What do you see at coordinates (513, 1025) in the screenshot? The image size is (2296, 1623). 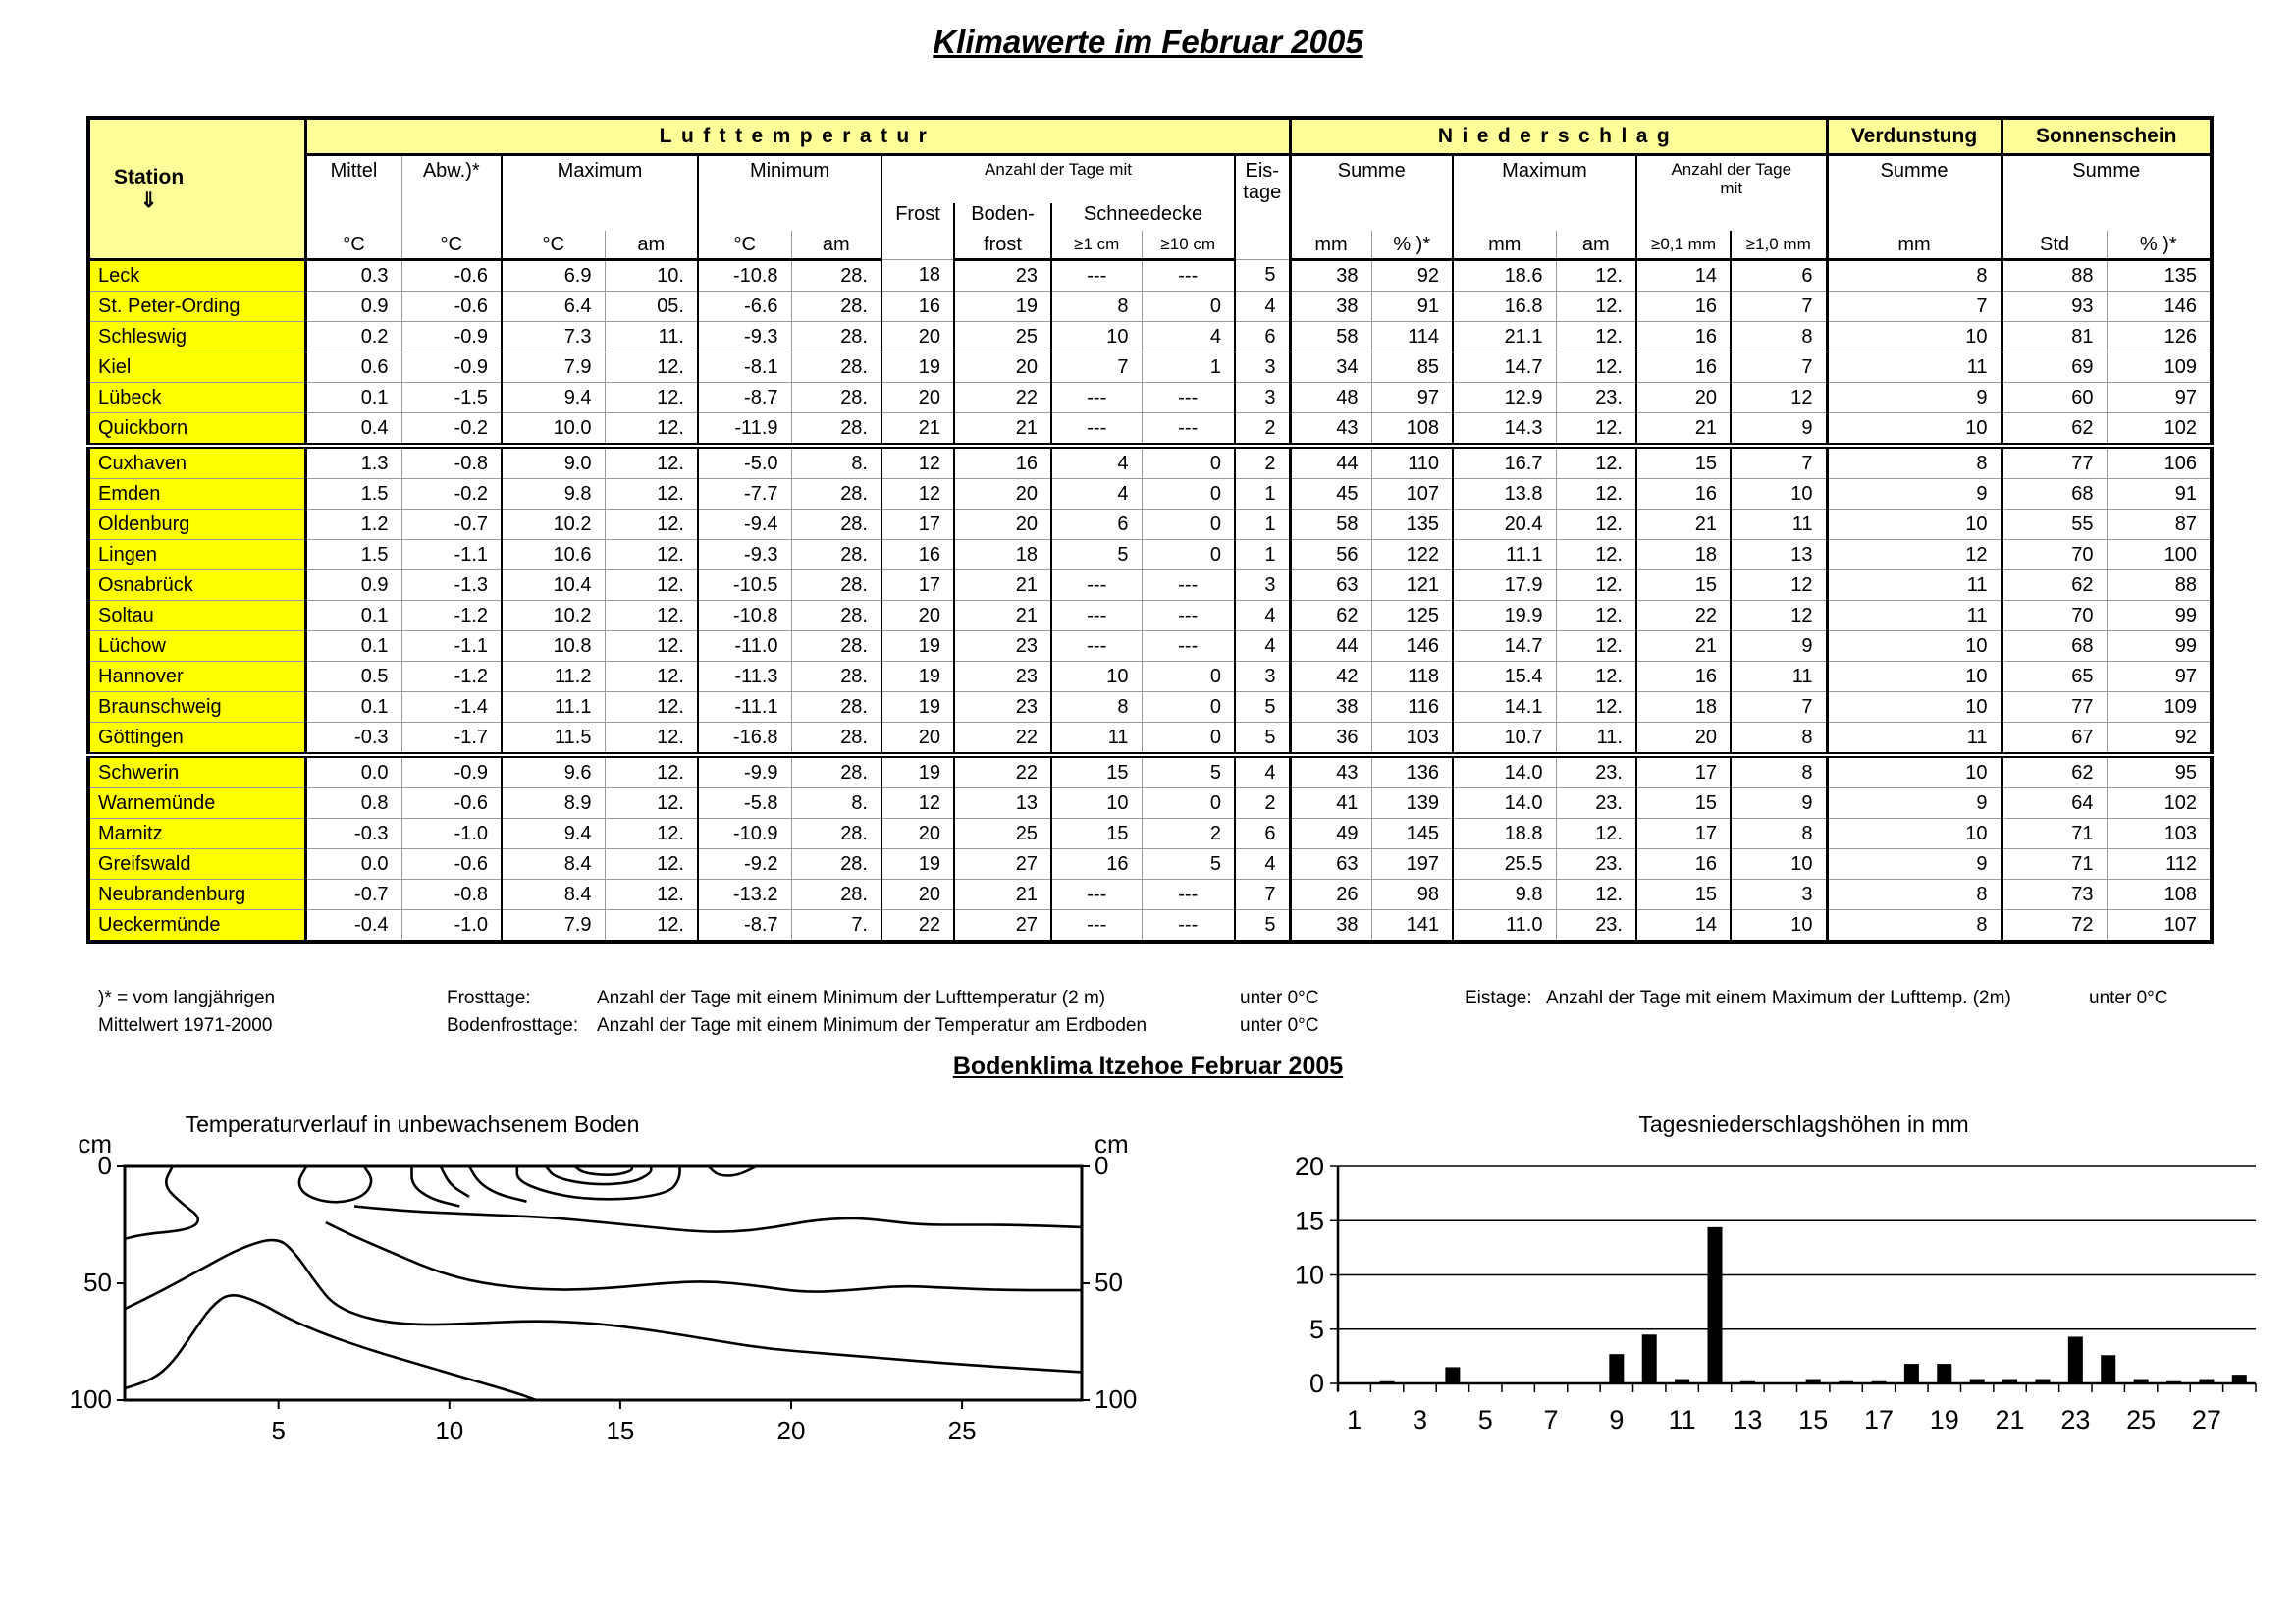 I see `footnote-text: Bodenfrosttage:` at bounding box center [513, 1025].